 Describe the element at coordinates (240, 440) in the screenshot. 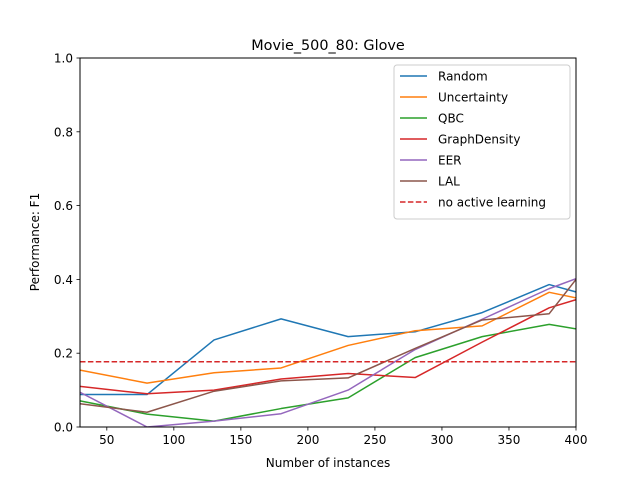

I see `x-tick-label: 150` at that location.